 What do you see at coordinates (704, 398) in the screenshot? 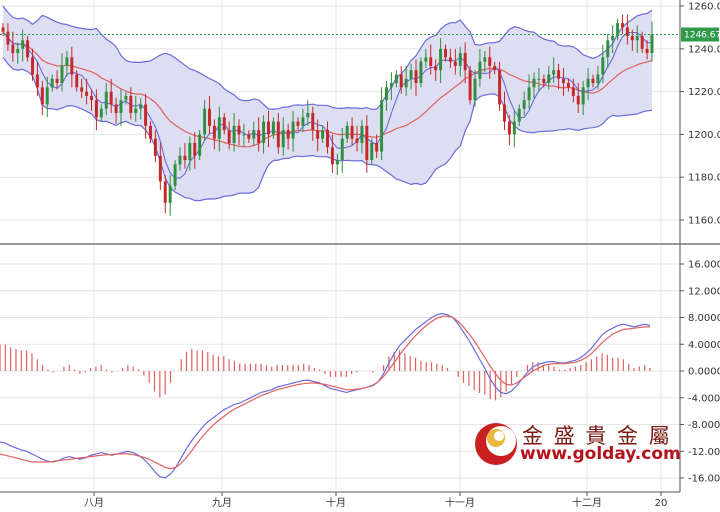
I see `macd-tick-label: -4.0000` at bounding box center [704, 398].